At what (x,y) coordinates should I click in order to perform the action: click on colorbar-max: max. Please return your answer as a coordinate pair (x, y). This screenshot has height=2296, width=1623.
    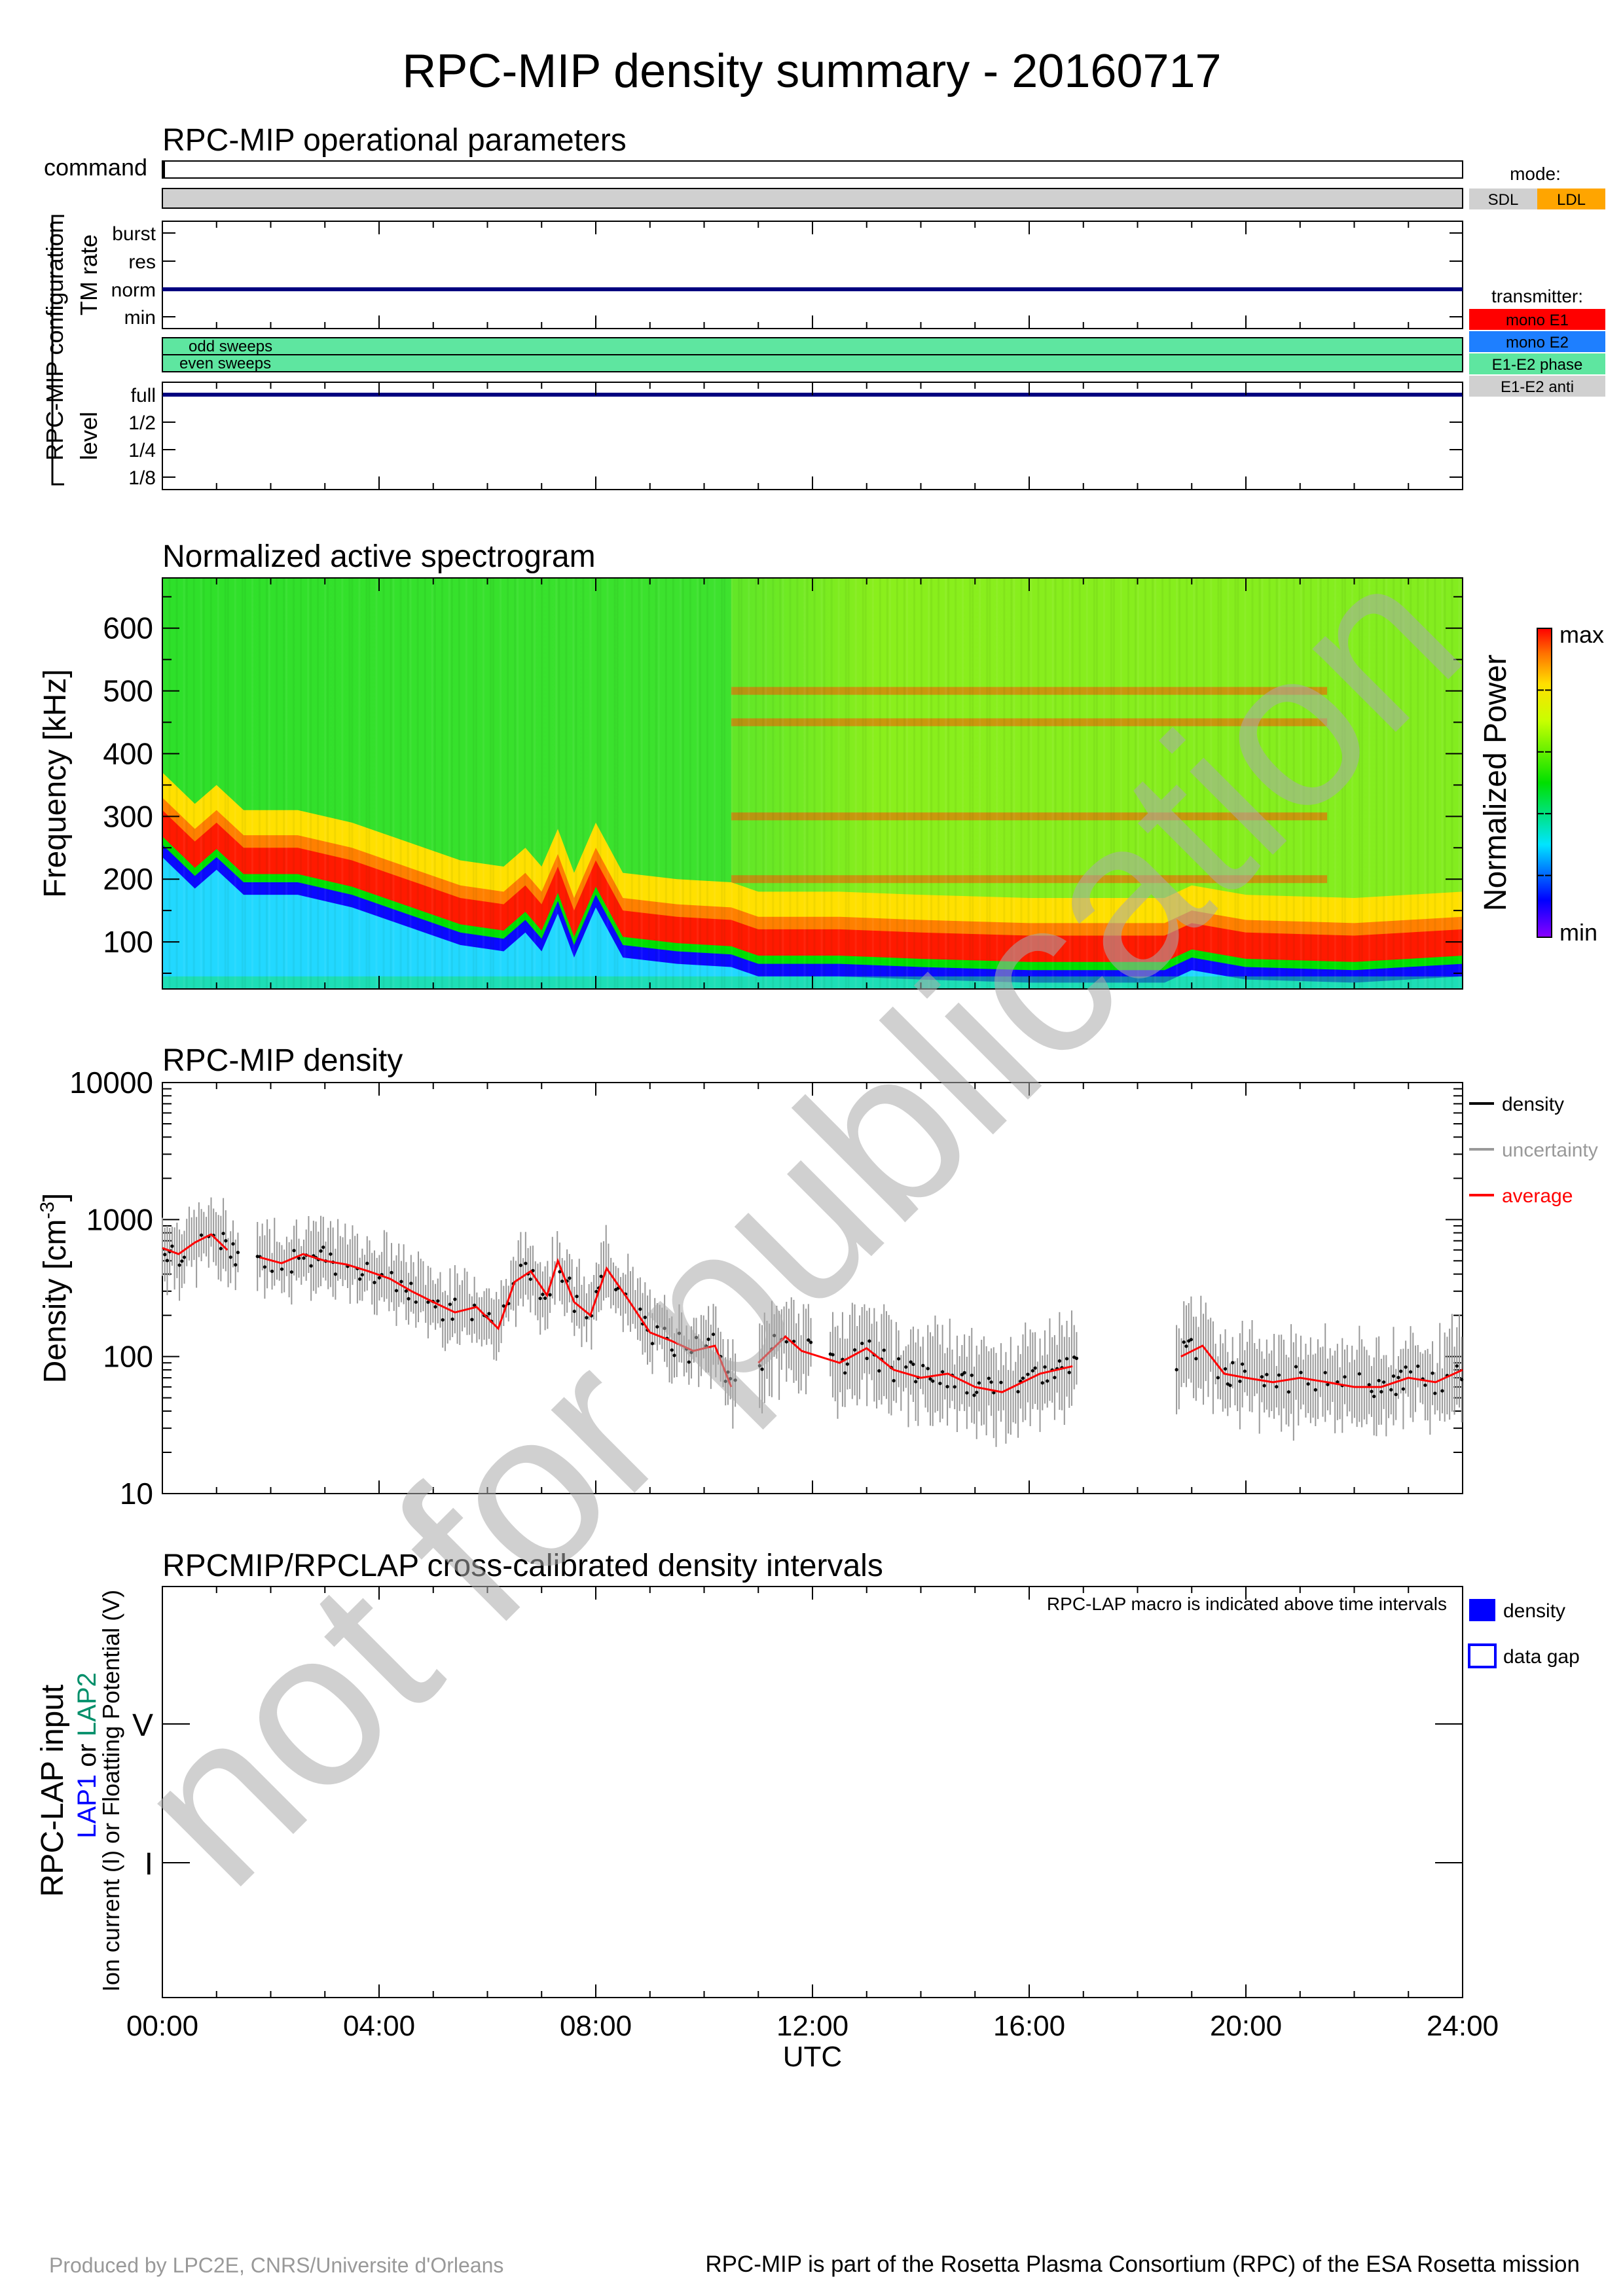
    Looking at the image, I should click on (1581, 634).